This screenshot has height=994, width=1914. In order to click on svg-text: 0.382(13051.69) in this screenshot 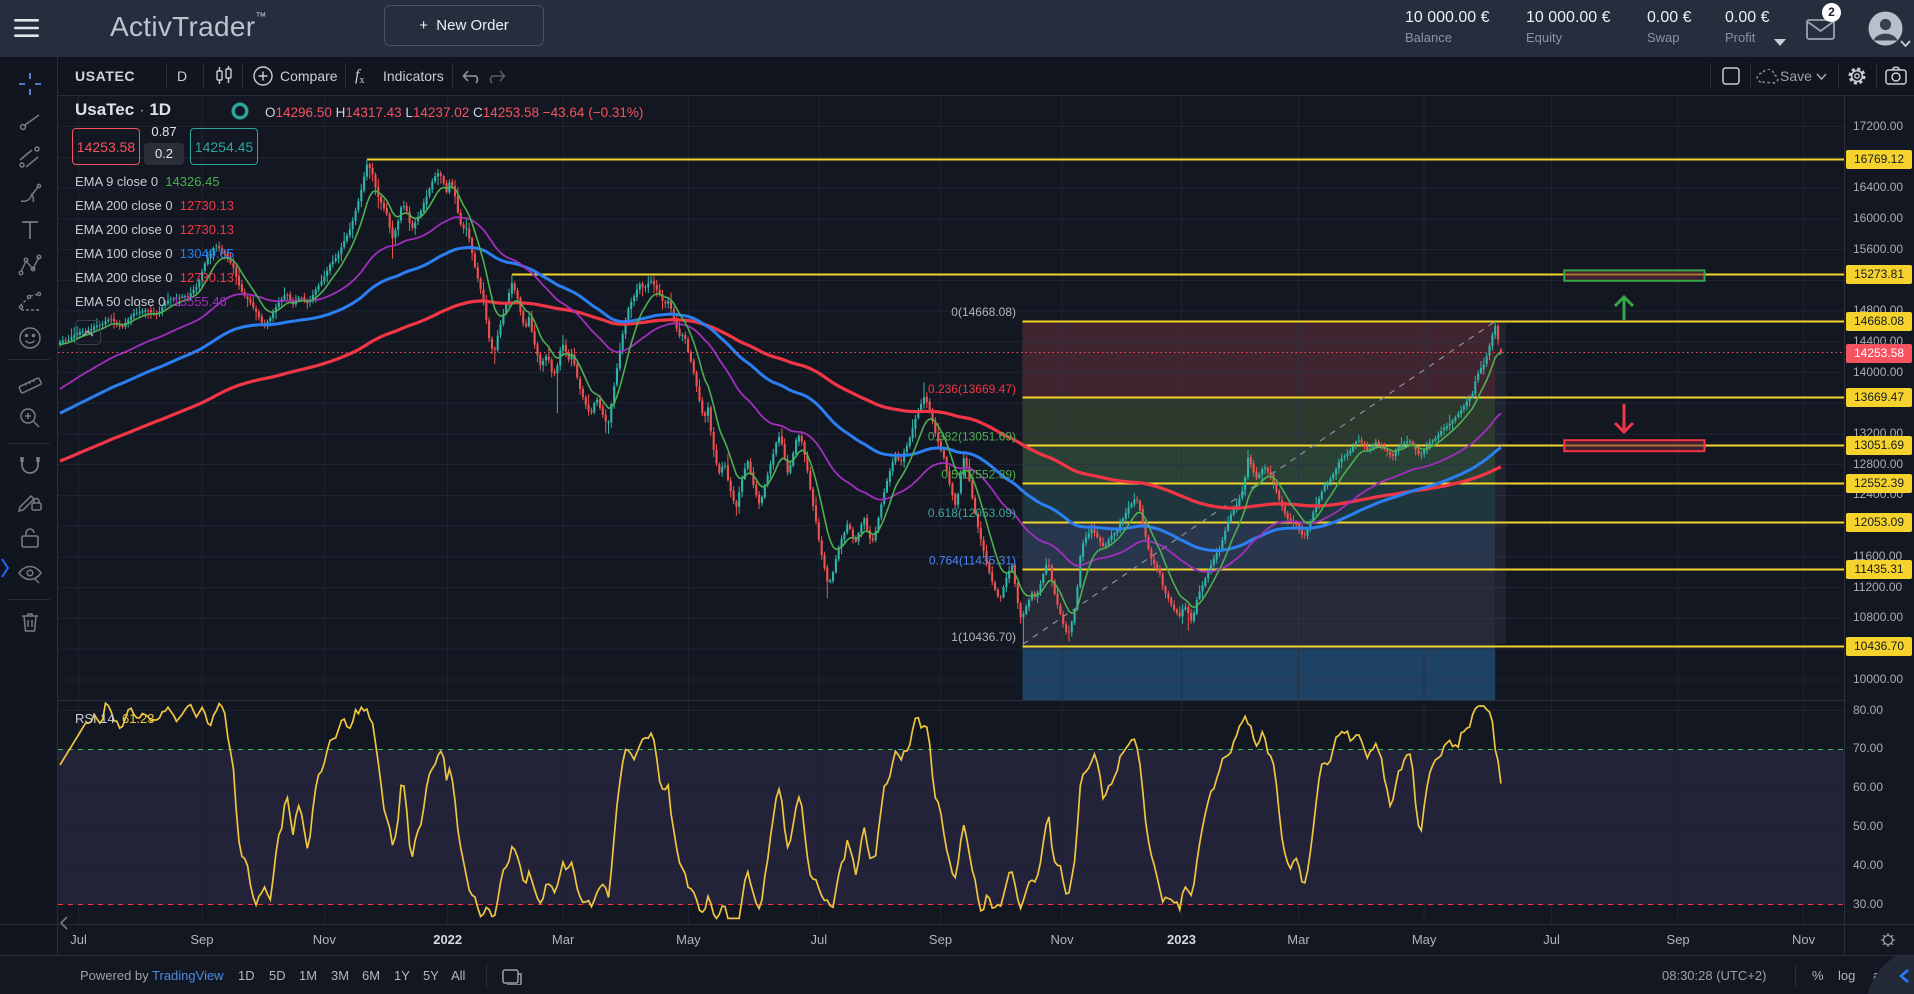, I will do `click(972, 436)`.